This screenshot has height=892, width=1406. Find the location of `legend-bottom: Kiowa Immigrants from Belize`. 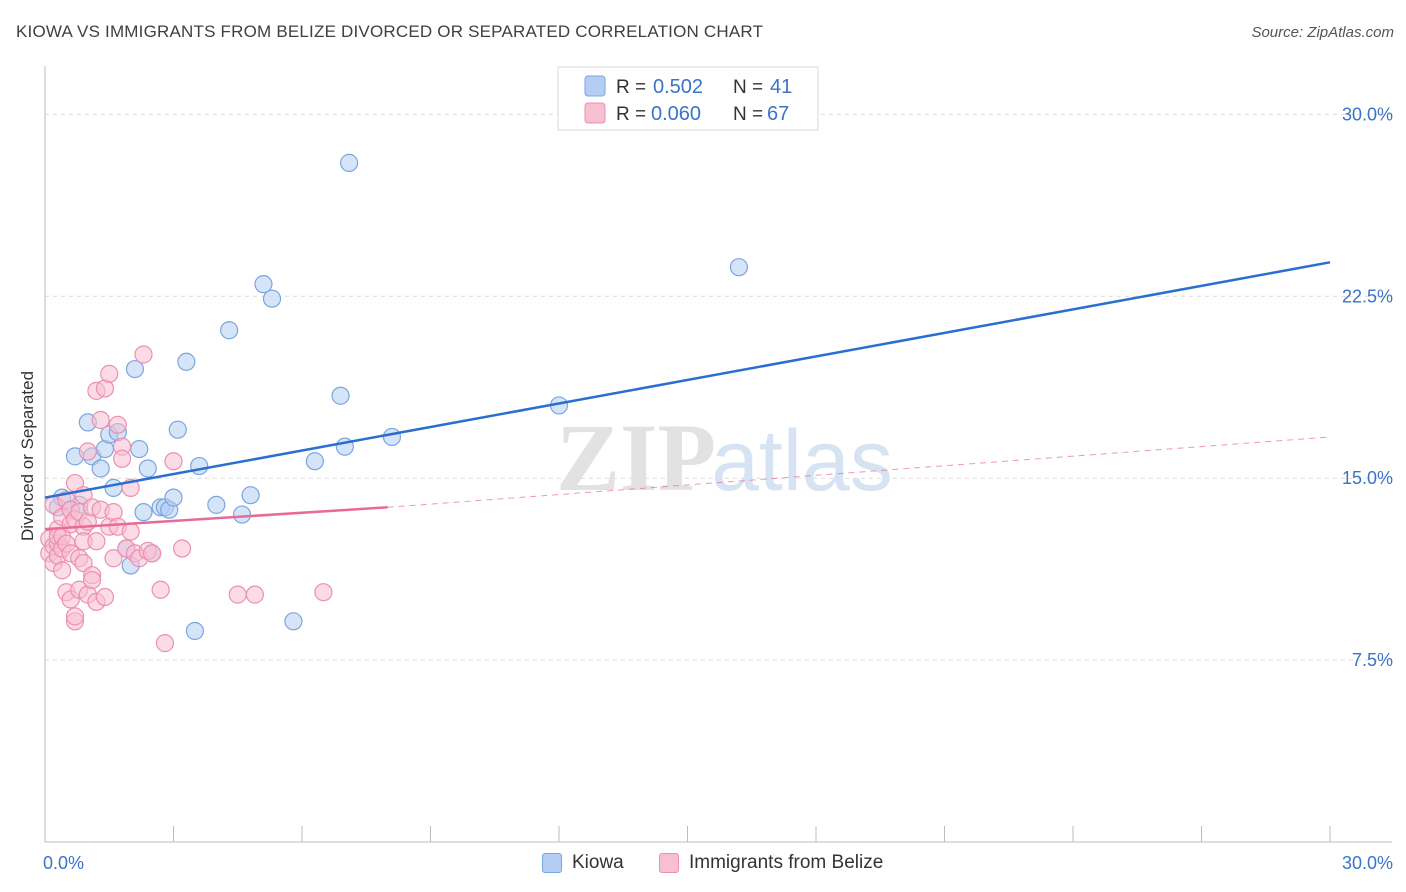

legend-bottom: Kiowa Immigrants from Belize is located at coordinates (703, 865).